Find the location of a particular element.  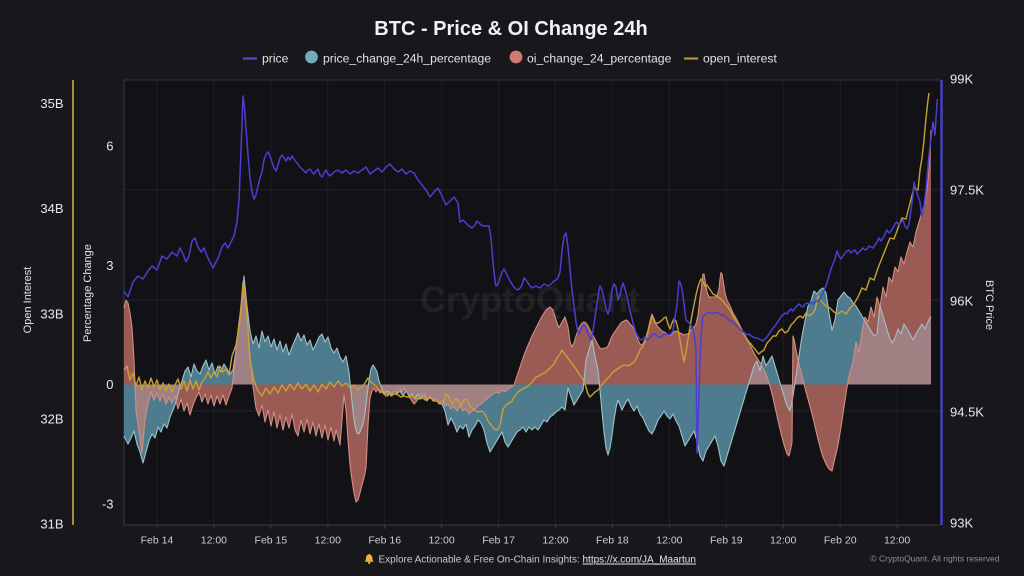

svg-text: 0 is located at coordinates (109, 384).